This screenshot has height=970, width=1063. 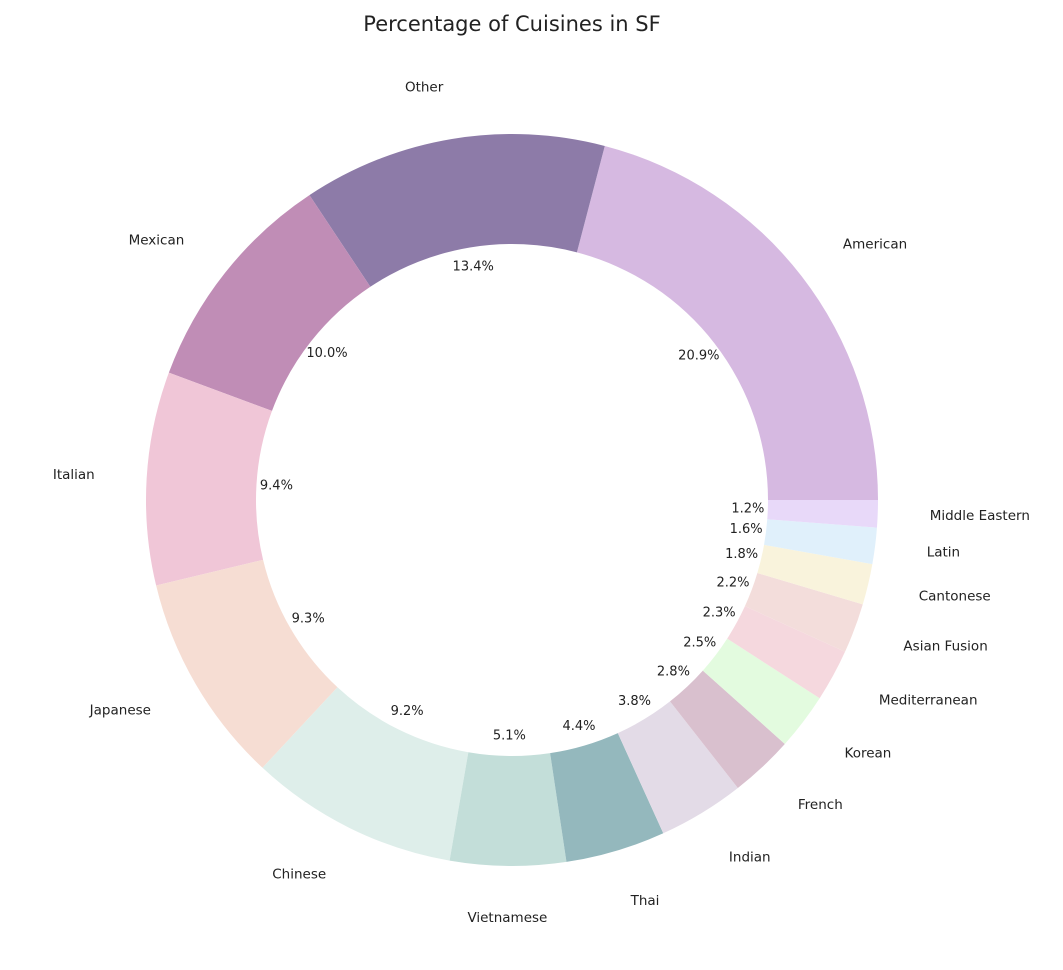 What do you see at coordinates (747, 508) in the screenshot?
I see `pct-label-middle-eastern: 1.2%` at bounding box center [747, 508].